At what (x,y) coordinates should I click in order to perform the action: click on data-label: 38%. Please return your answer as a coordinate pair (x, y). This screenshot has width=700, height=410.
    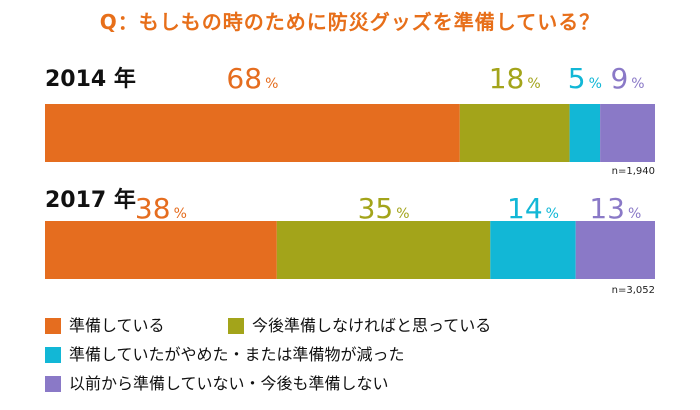
    Looking at the image, I should click on (161, 208).